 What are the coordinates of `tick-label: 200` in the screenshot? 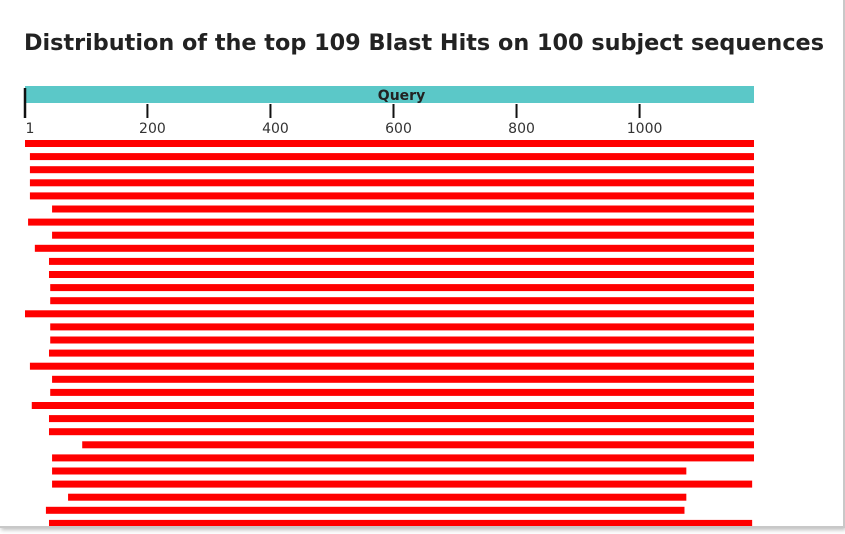 It's located at (152, 129).